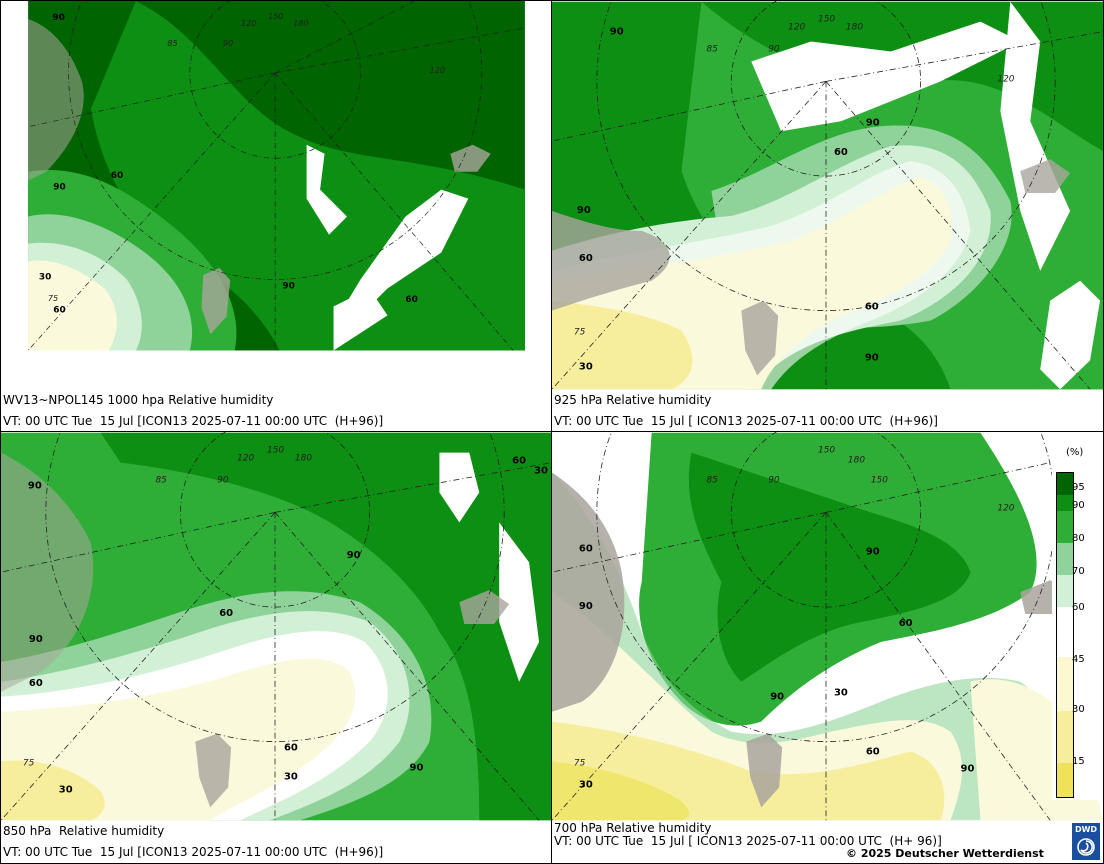 The image size is (1104, 864). What do you see at coordinates (1078, 538) in the screenshot?
I see `legend-tick-80: 80` at bounding box center [1078, 538].